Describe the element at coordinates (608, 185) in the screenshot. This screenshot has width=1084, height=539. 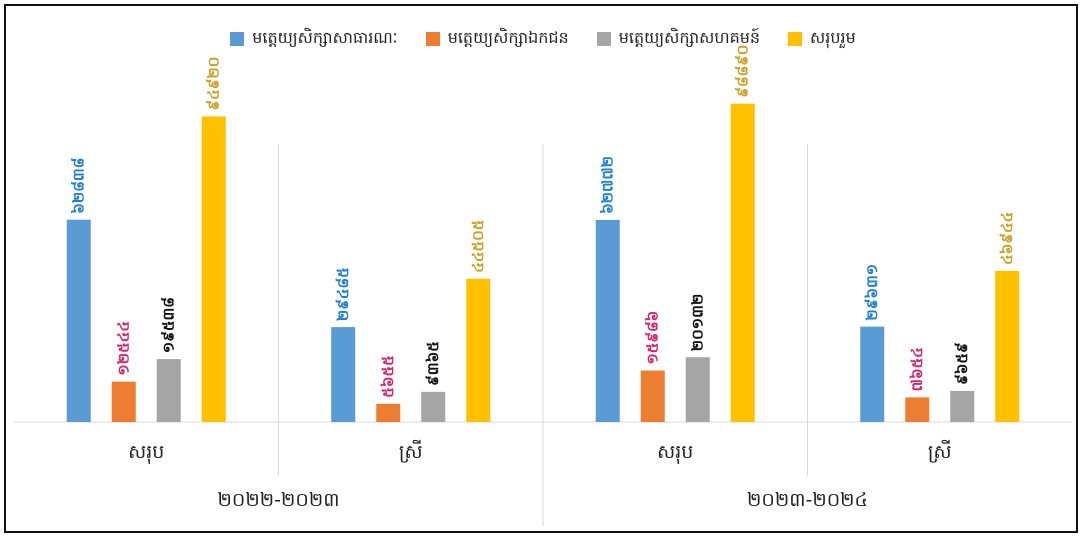
I see `data-label: ៦២៧៧២` at that location.